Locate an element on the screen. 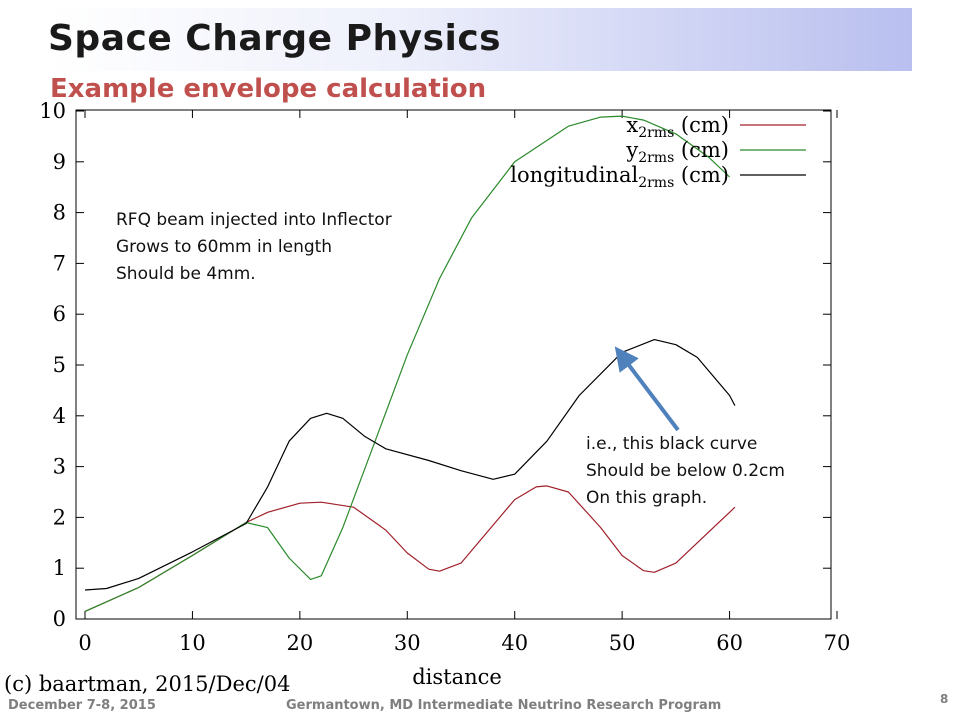 This screenshot has width=960, height=720. x-tick-label: 10 is located at coordinates (192, 643).